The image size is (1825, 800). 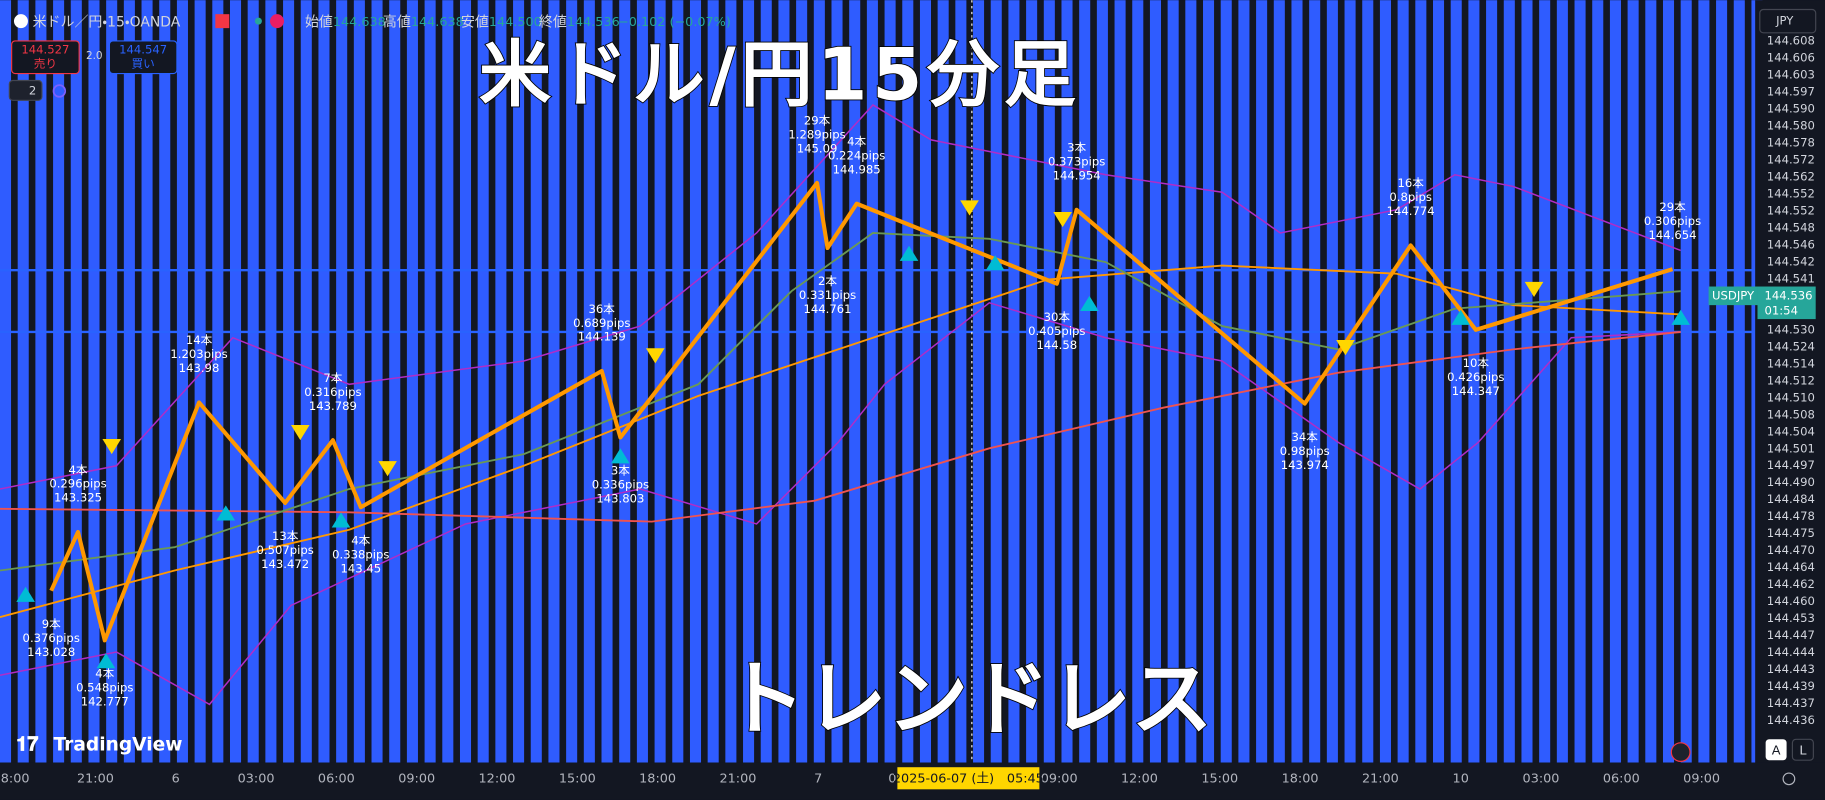 What do you see at coordinates (1791, 210) in the screenshot?
I see `price-label: 144.552` at bounding box center [1791, 210].